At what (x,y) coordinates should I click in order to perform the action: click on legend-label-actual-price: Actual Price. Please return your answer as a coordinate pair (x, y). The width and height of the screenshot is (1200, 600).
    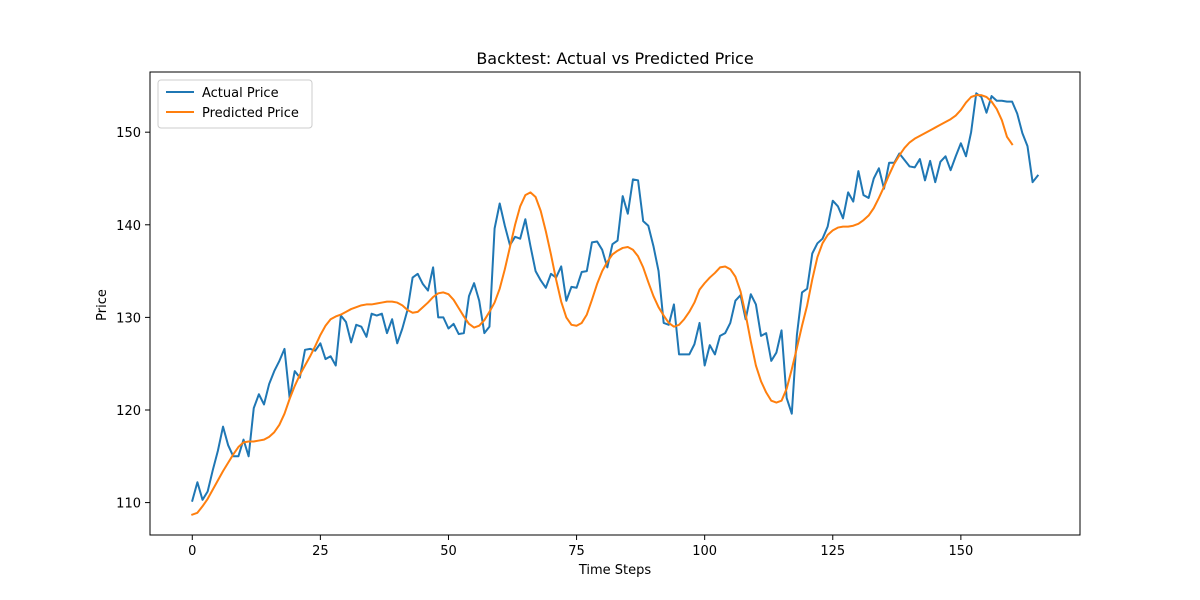
    Looking at the image, I should click on (240, 93).